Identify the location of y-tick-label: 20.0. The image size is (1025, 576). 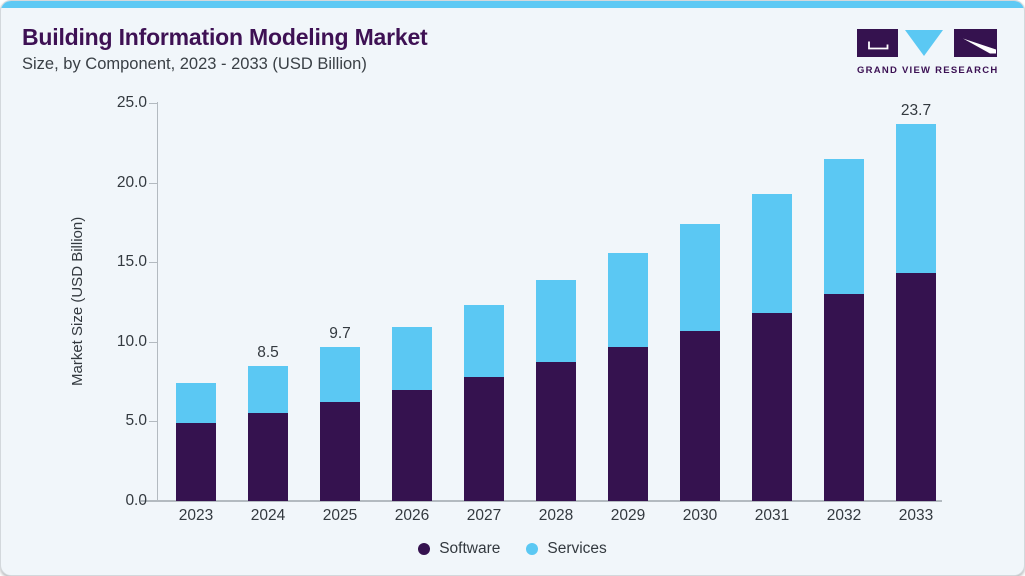
(131, 182).